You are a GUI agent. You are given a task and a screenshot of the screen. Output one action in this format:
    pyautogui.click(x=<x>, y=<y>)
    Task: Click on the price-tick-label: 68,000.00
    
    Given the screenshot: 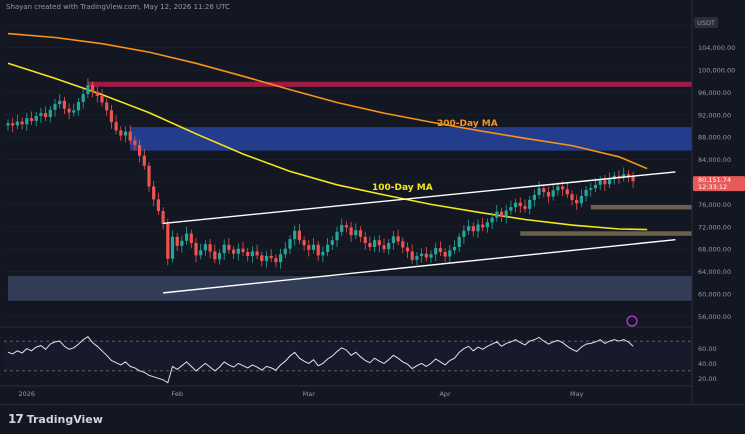 What is the action you would take?
    pyautogui.click(x=714, y=250)
    